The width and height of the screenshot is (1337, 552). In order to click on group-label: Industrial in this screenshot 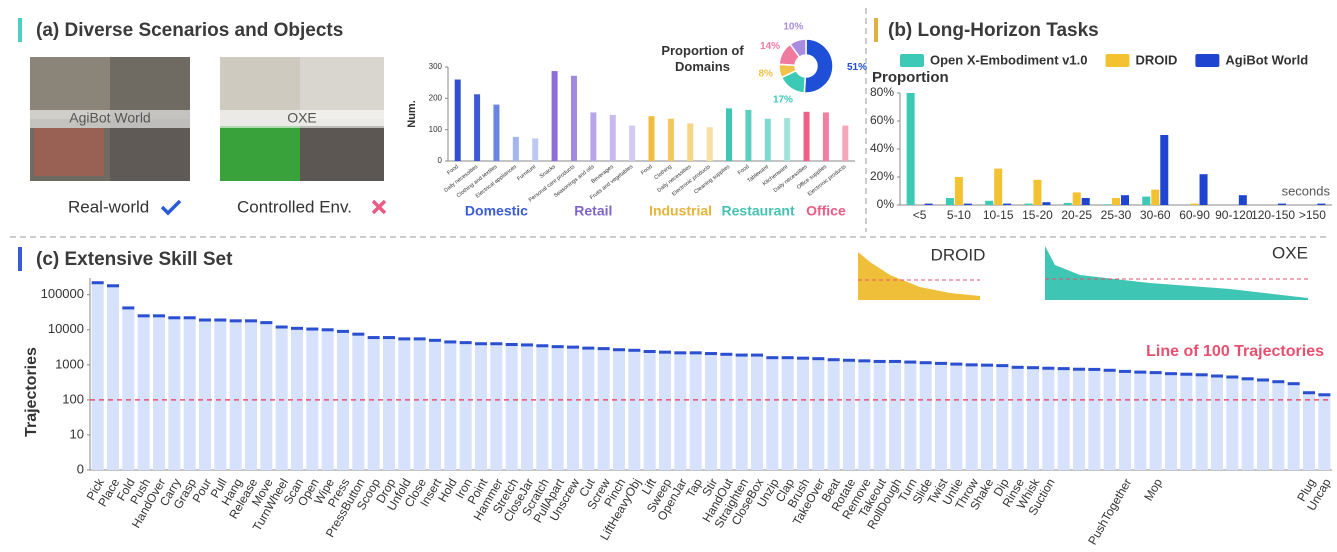, I will do `click(680, 211)`.